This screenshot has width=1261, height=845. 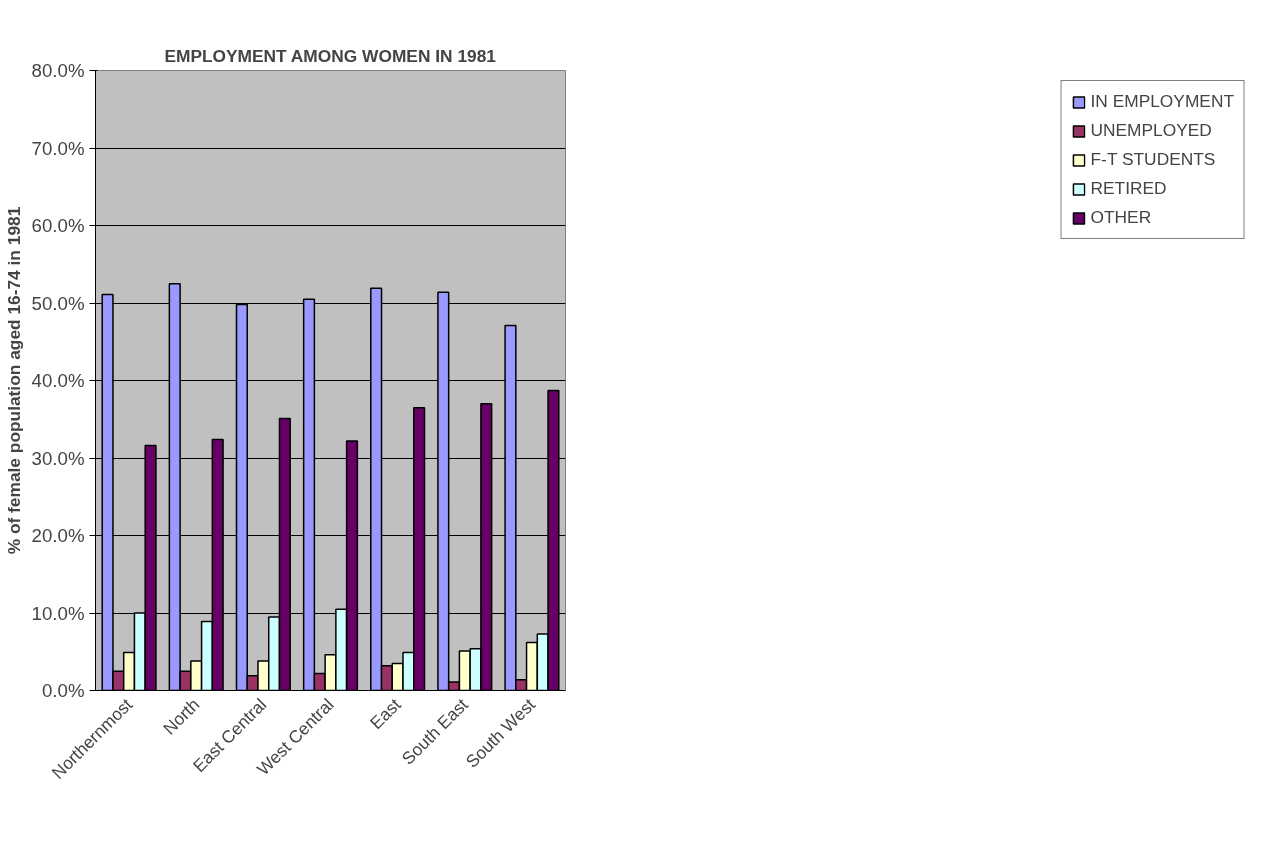 I want to click on legend-label: IN EMPLOYMENT, so click(x=1162, y=101).